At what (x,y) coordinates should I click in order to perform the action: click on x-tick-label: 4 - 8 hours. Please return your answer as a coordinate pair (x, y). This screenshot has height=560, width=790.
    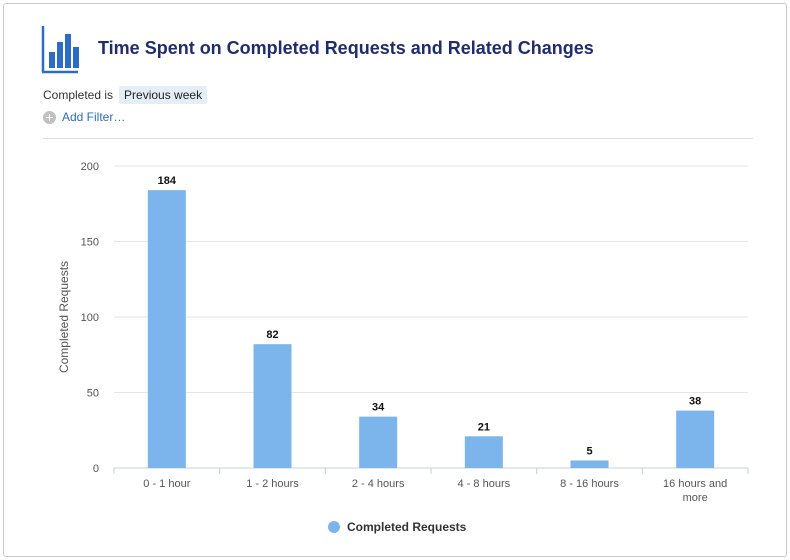
    Looking at the image, I should click on (484, 484).